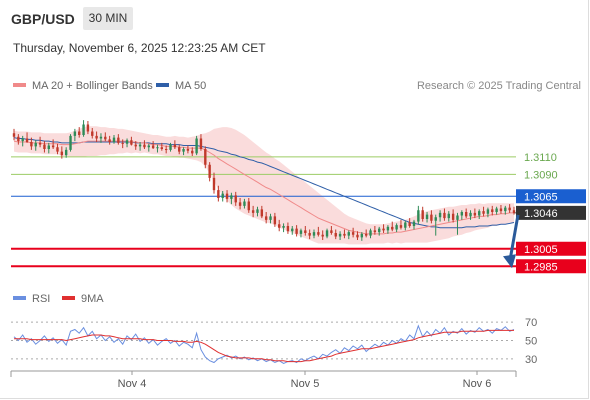  I want to click on rsi-ma-legend: 9MA, so click(83, 299).